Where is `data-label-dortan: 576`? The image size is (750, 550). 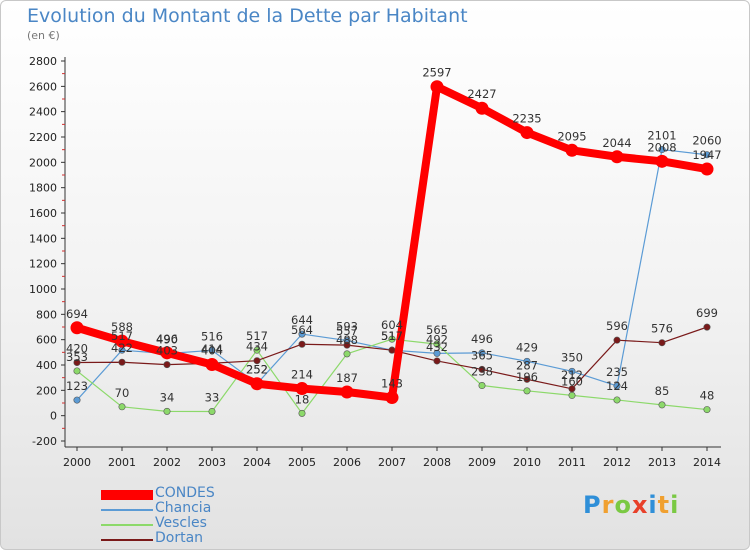
data-label-dortan: 576 is located at coordinates (662, 329).